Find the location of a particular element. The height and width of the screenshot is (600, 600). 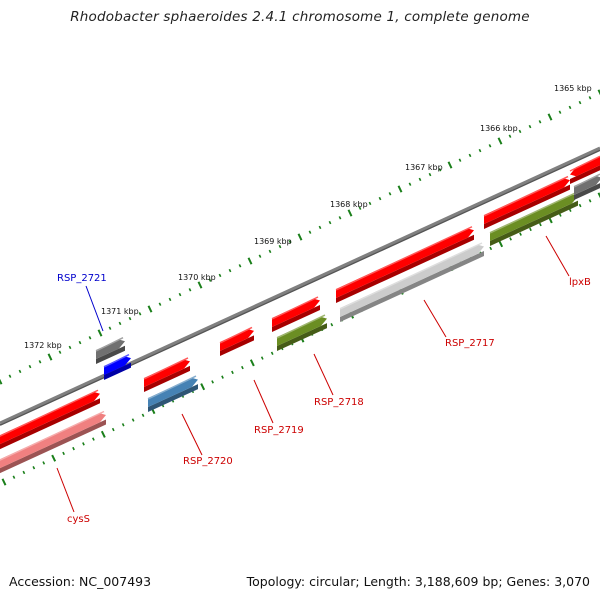

scale-label-1371: 1371 kbp is located at coordinates (120, 311).